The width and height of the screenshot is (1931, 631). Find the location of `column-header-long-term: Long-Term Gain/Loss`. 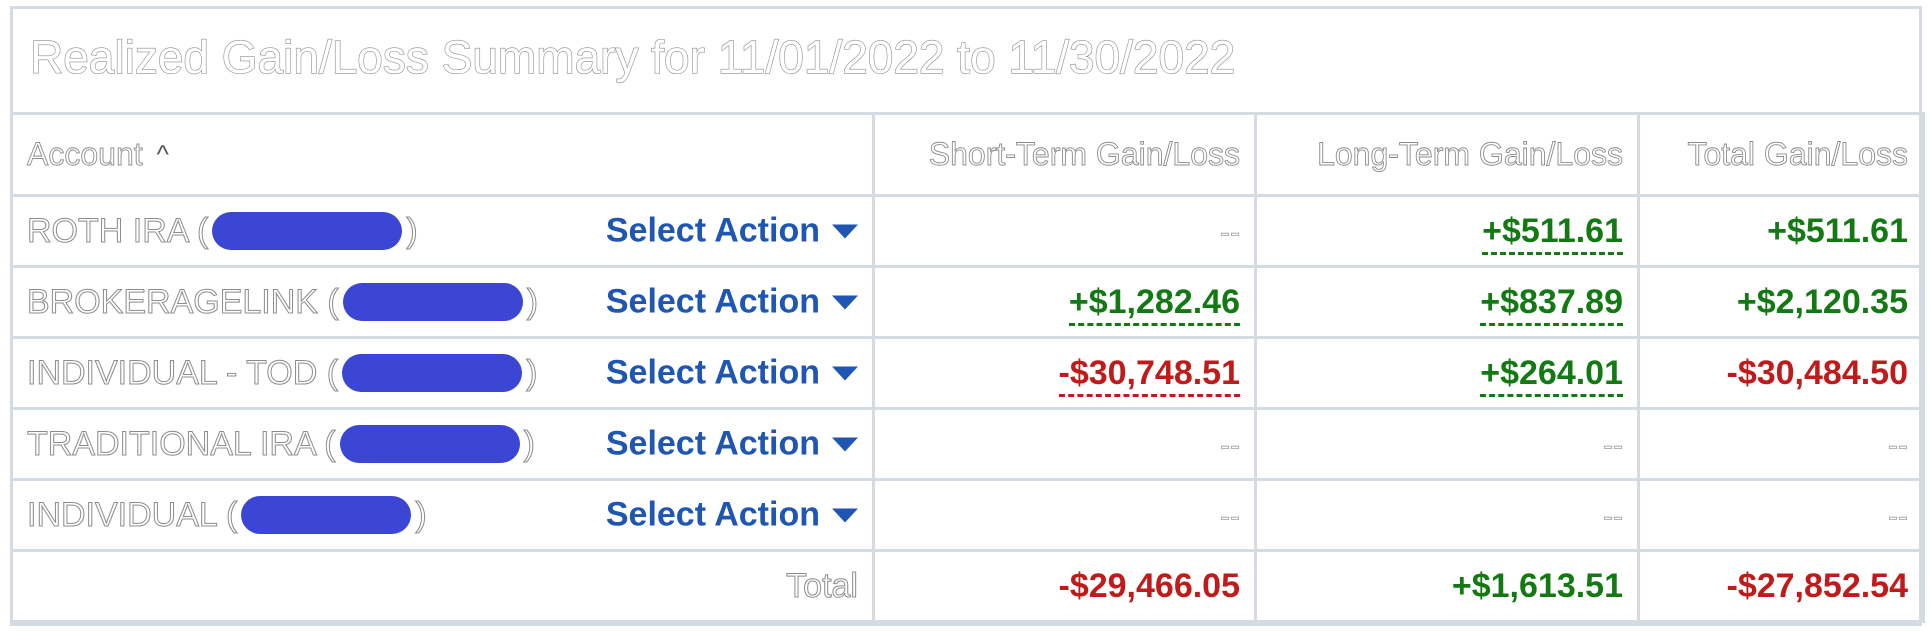

column-header-long-term: Long-Term Gain/Loss is located at coordinates (1447, 154).